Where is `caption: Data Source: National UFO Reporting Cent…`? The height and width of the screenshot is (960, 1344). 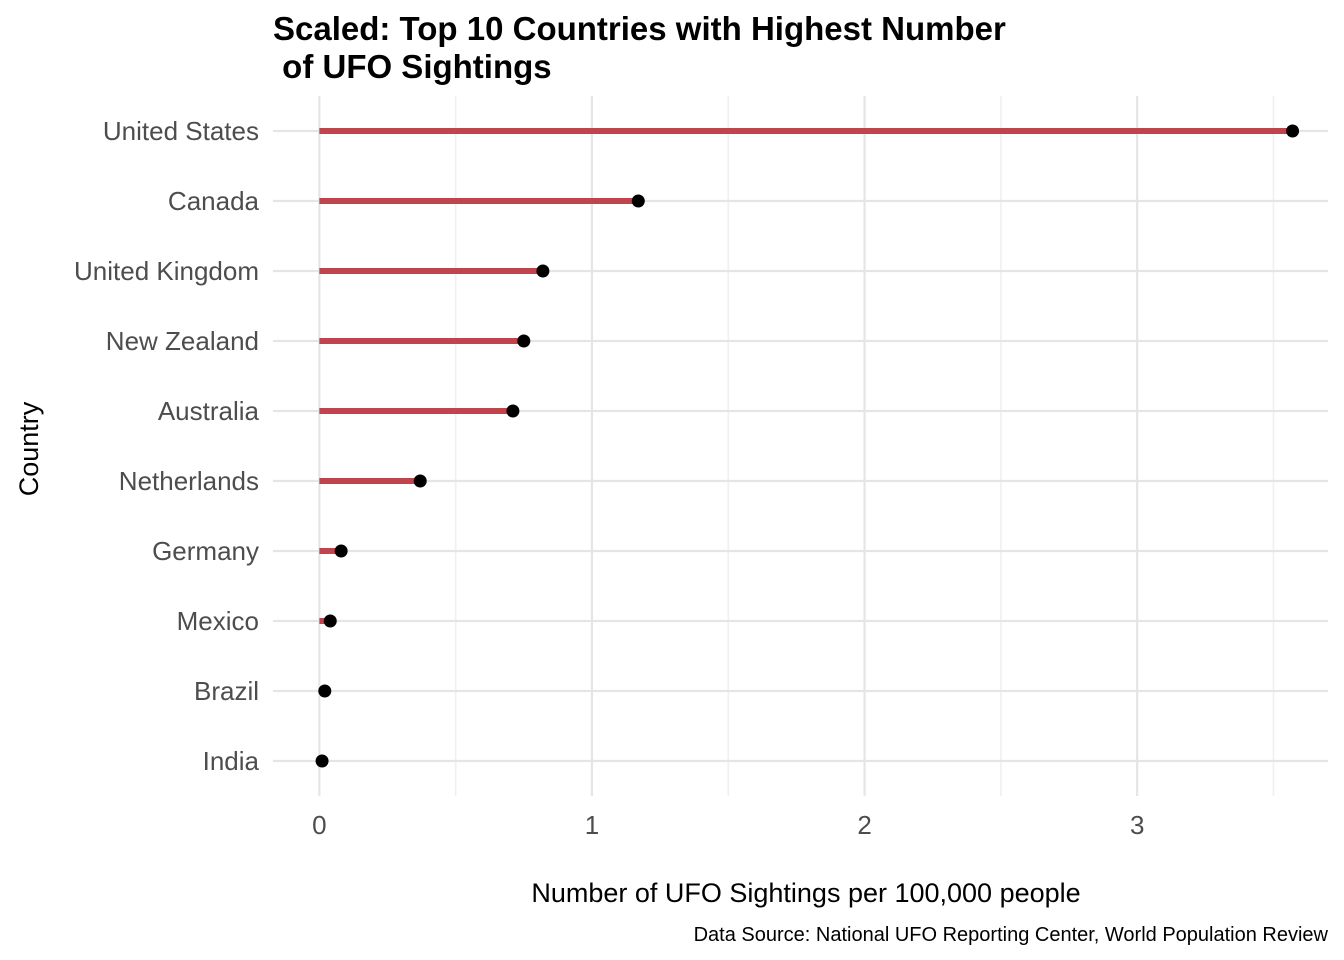 caption: Data Source: National UFO Reporting Cent… is located at coordinates (1011, 935).